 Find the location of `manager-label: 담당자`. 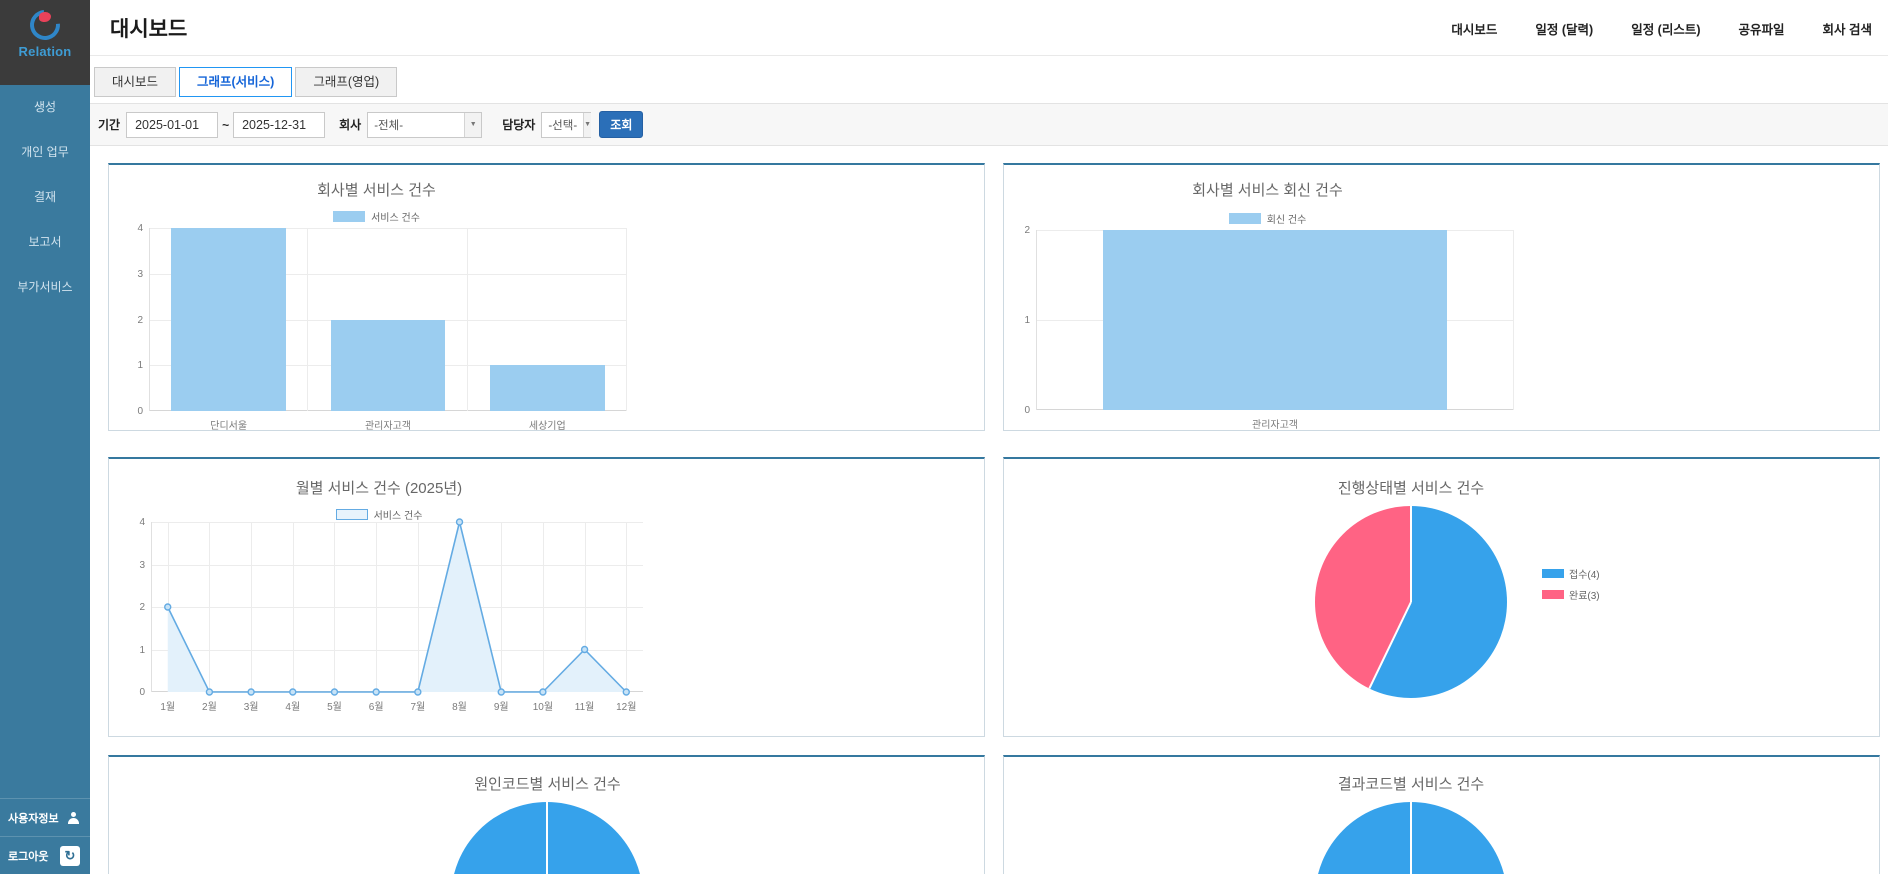

manager-label: 담당자 is located at coordinates (519, 125).